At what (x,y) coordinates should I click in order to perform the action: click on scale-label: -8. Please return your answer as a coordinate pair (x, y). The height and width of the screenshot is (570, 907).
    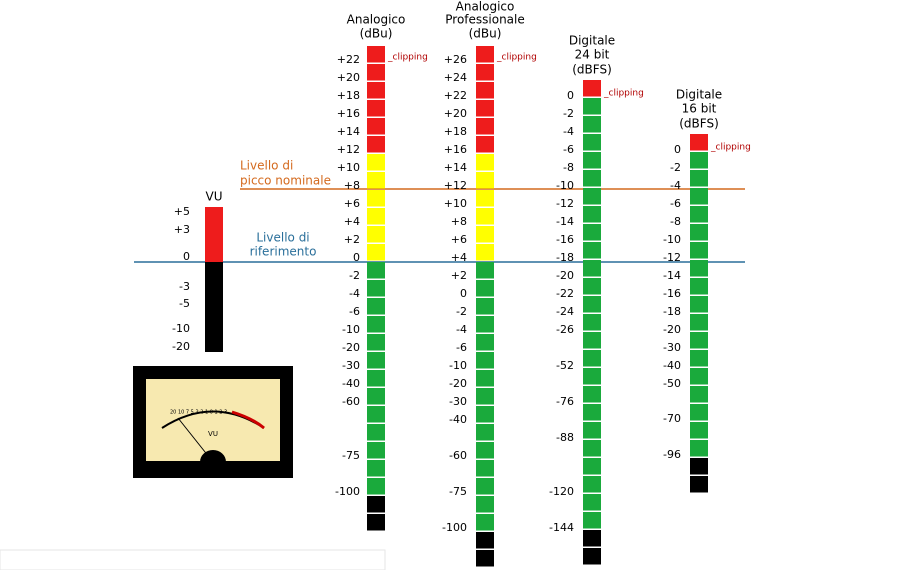
    Looking at the image, I should click on (568, 167).